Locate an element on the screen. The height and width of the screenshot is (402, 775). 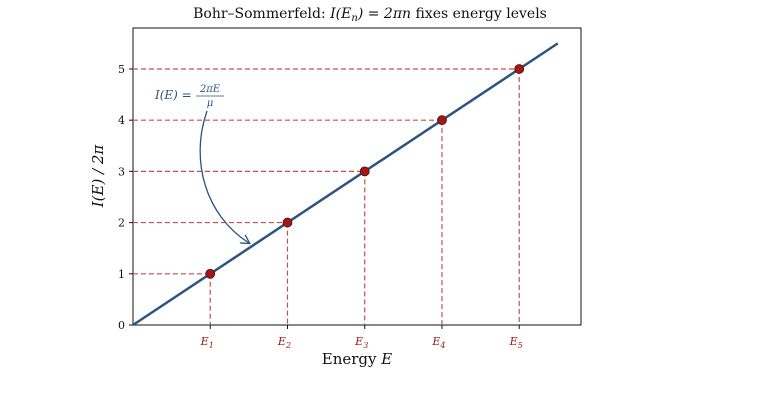
y-tick-label-2: 2 is located at coordinates (121, 223).